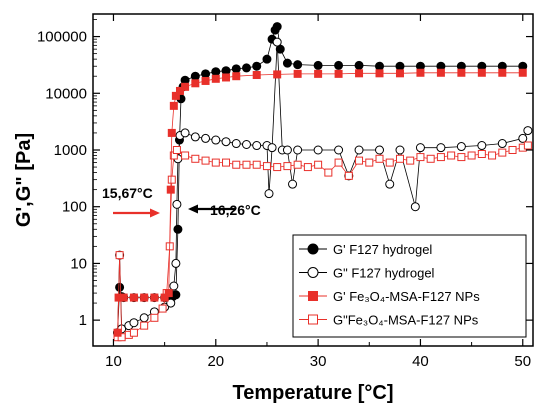 The width and height of the screenshot is (540, 405). What do you see at coordinates (318, 361) in the screenshot?
I see `x-tick-label: 30` at bounding box center [318, 361].